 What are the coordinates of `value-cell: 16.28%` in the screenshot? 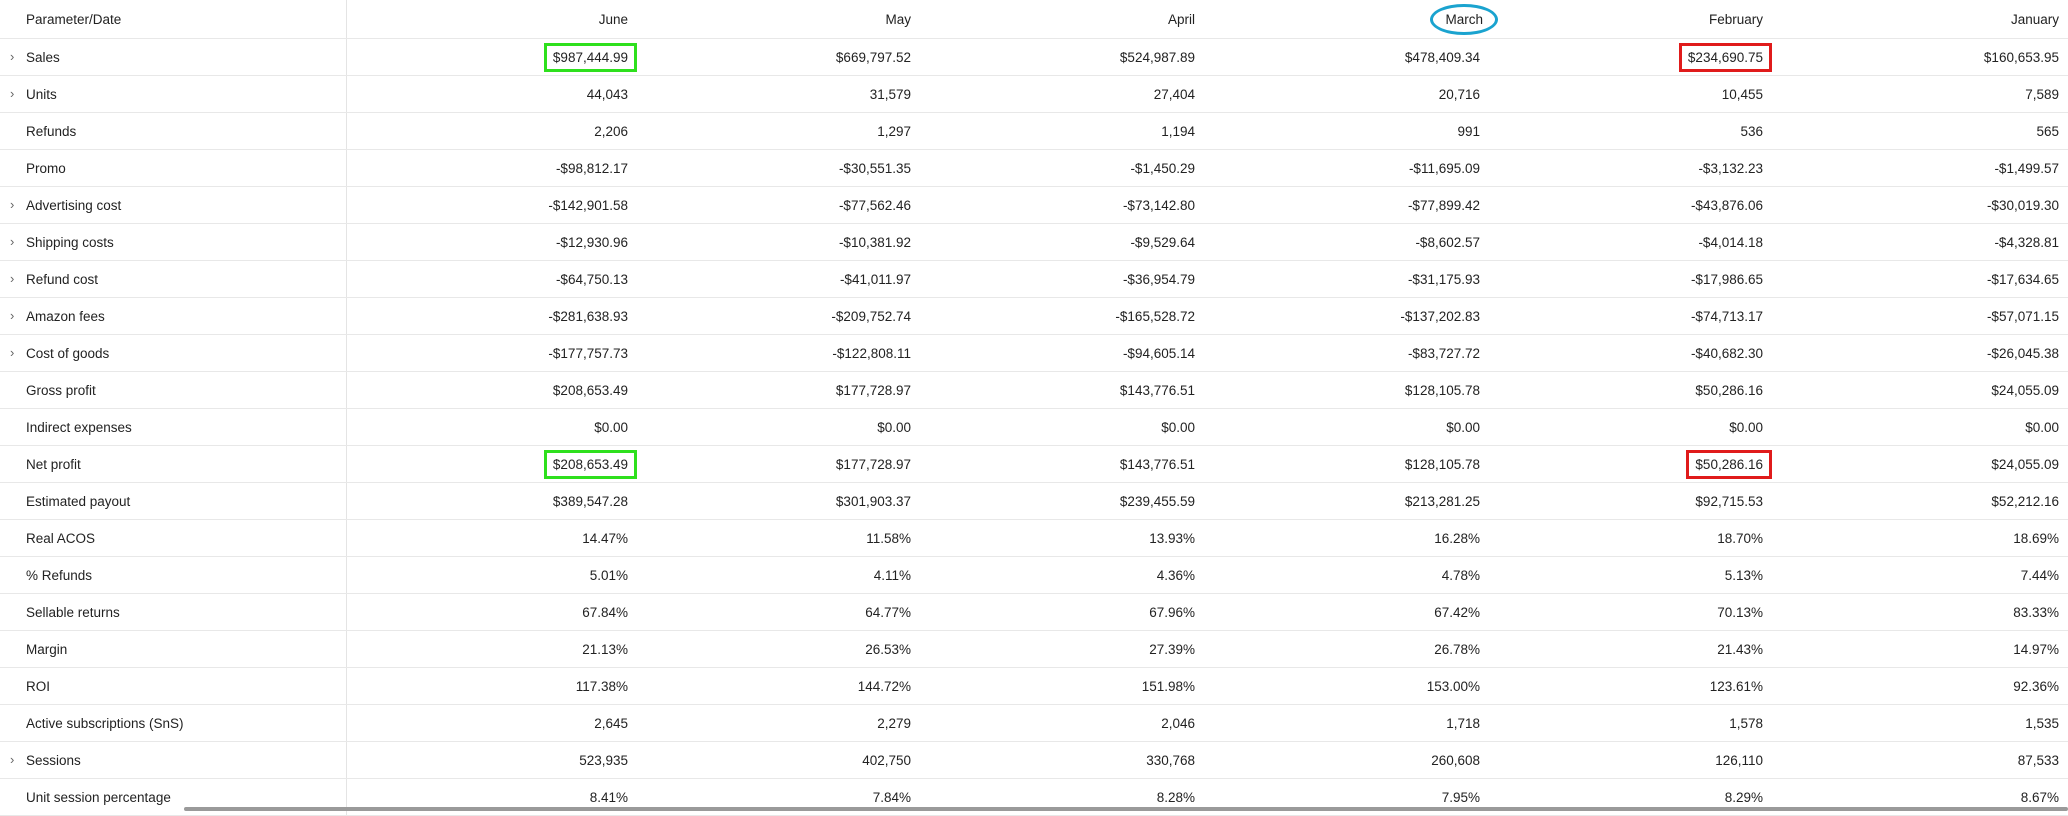 It's located at (1346, 538).